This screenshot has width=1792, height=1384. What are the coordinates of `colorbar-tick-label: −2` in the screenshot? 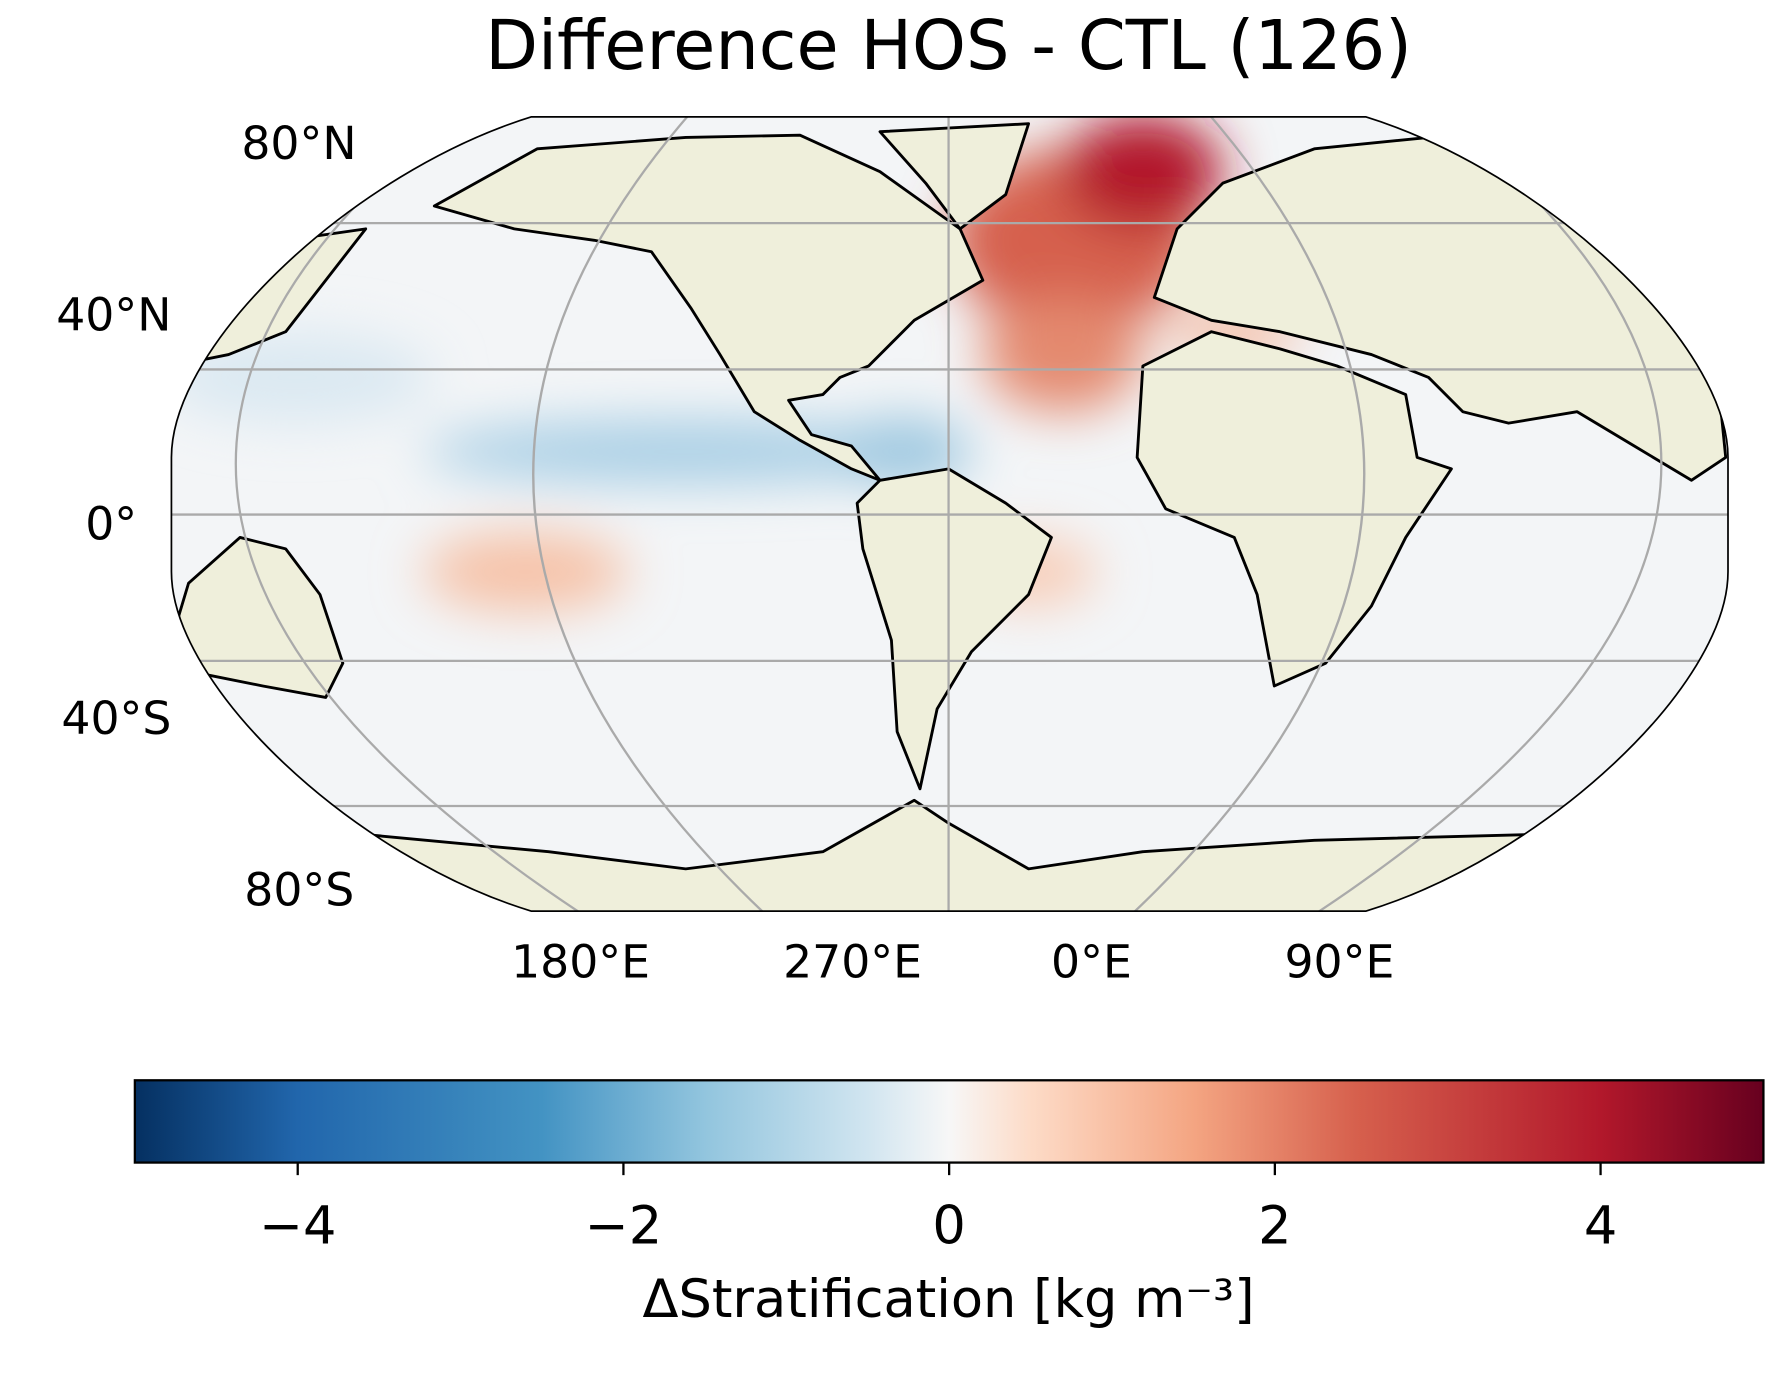 It's located at (623, 1226).